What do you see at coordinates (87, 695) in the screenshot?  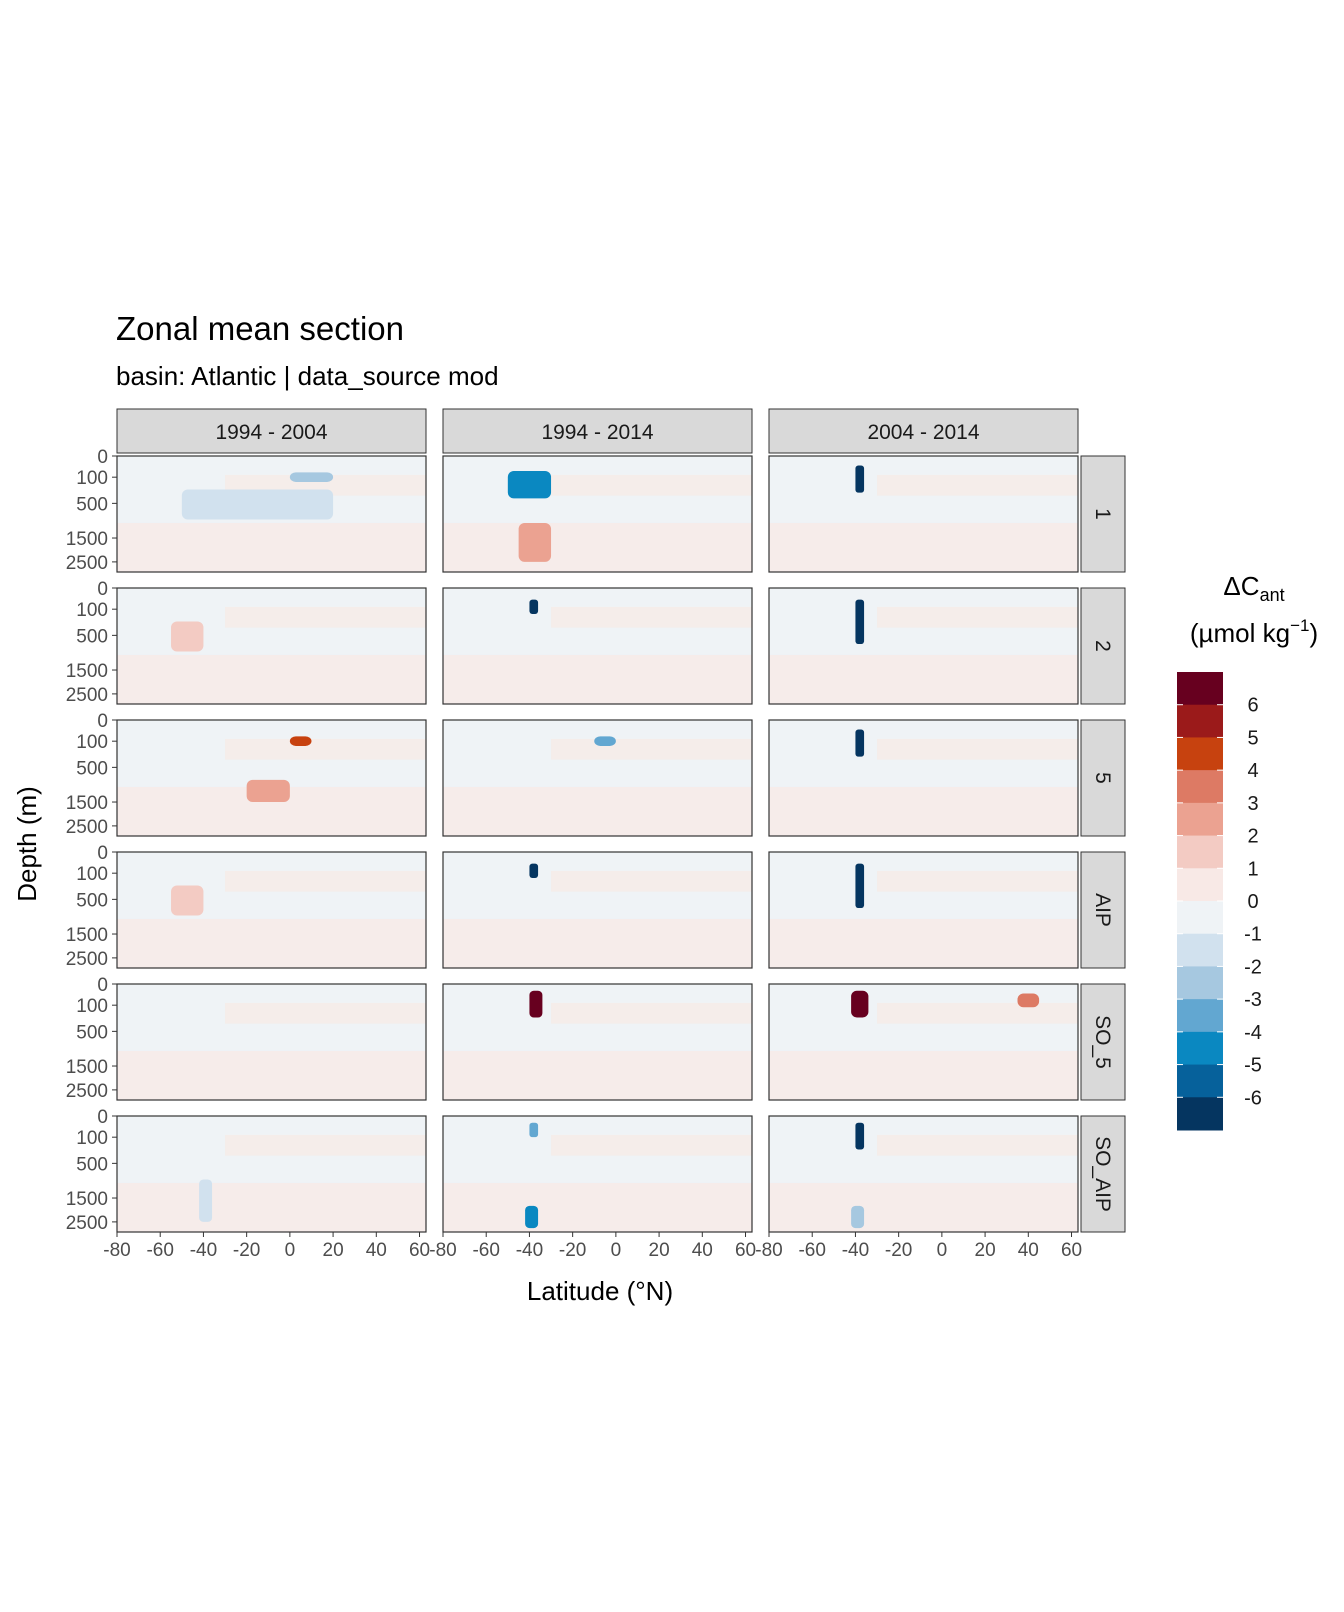 I see `y-tick-label: 2500` at bounding box center [87, 695].